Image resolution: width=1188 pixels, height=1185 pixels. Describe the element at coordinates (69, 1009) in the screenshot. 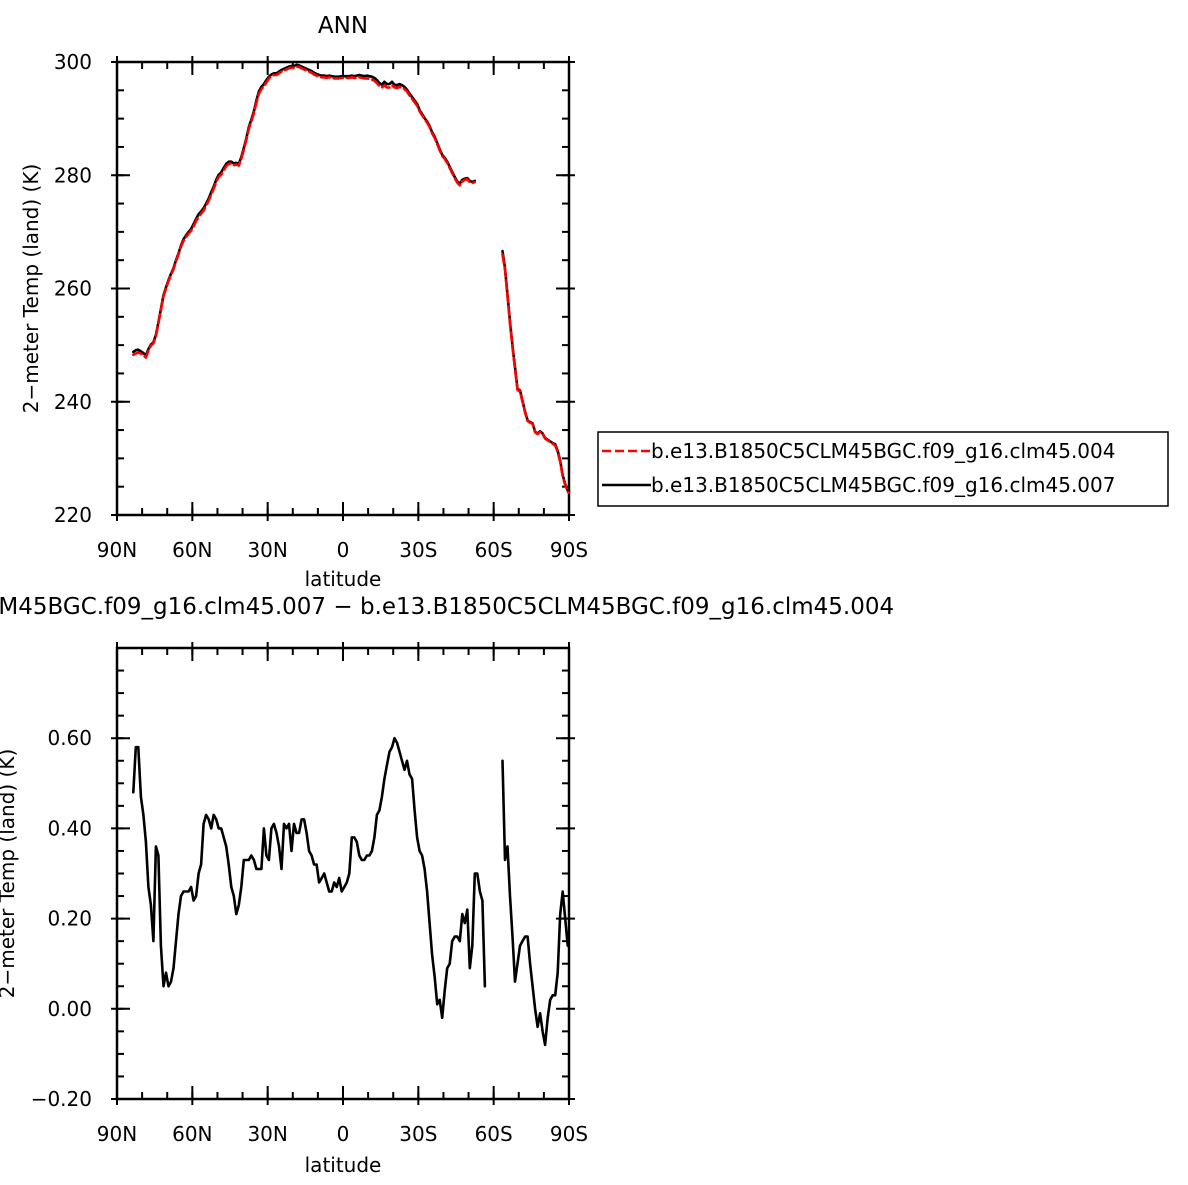

I see `y-tick-label: 0.00` at that location.